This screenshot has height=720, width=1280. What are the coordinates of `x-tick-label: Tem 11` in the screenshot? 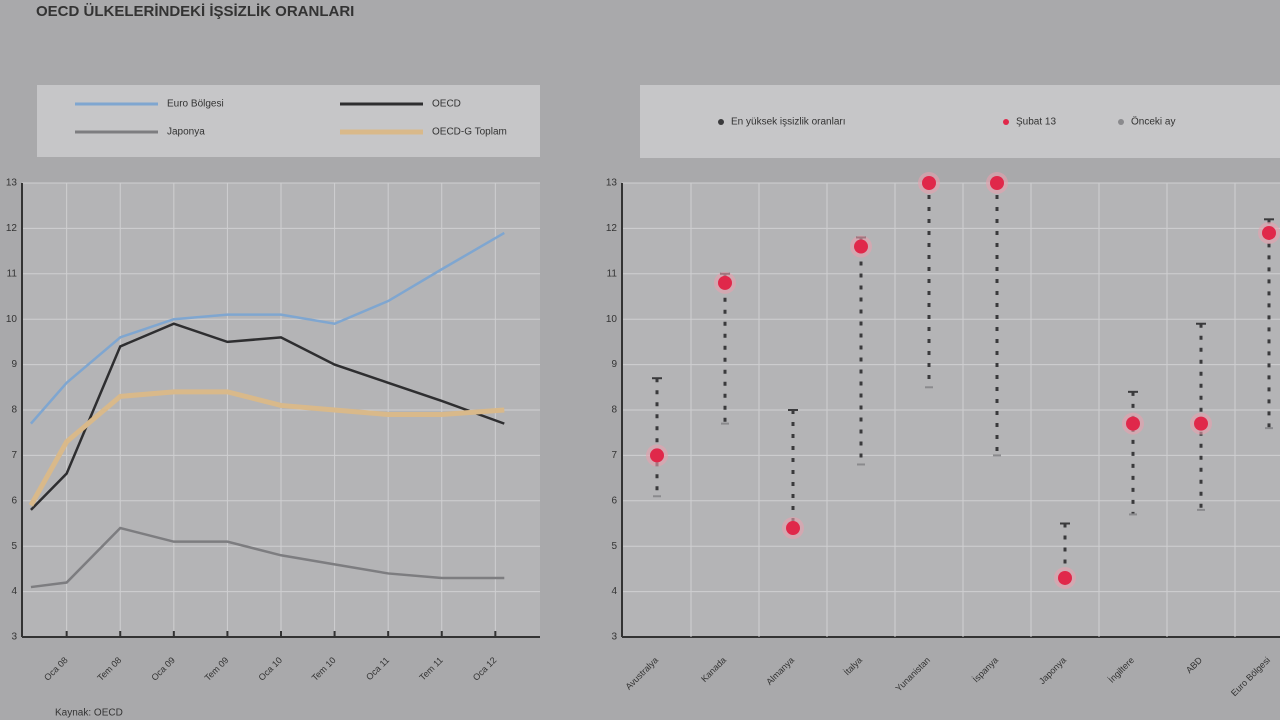 It's located at (430, 668).